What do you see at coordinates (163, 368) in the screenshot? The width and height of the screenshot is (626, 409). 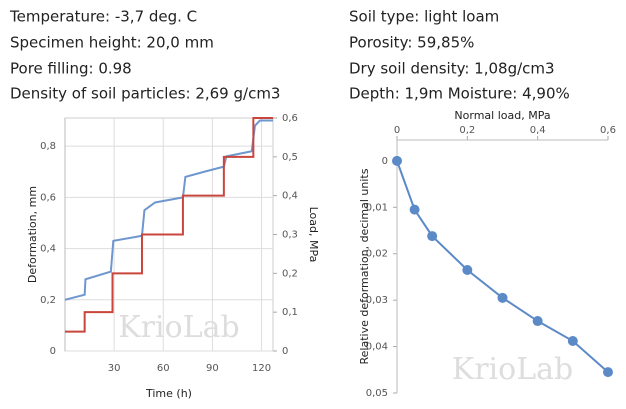 I see `x-tick-label: 60` at bounding box center [163, 368].